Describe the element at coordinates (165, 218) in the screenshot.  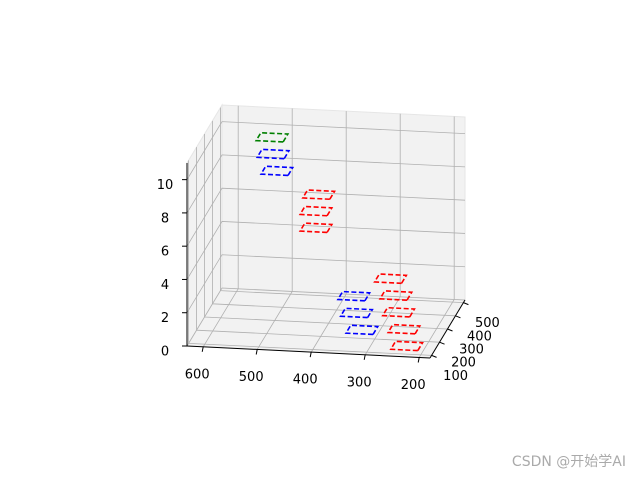
I see `z-tick-label: 8` at that location.